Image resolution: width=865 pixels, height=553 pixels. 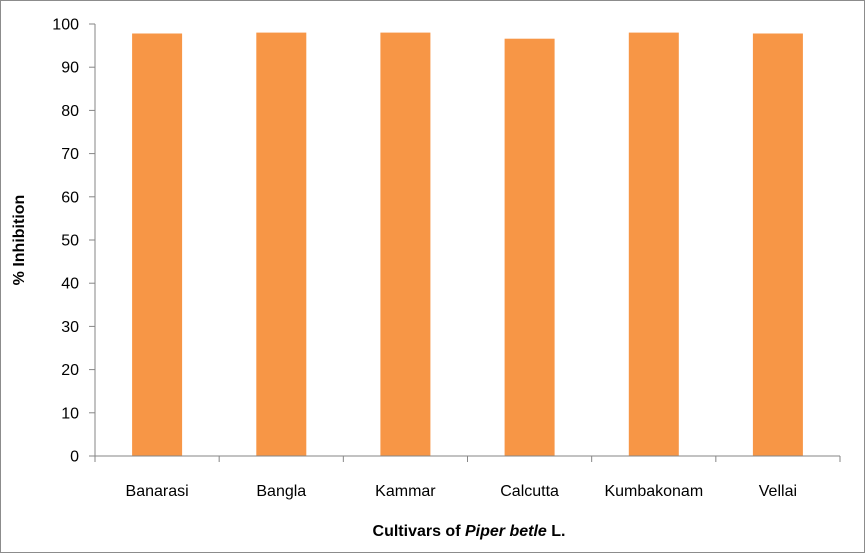 What do you see at coordinates (506, 531) in the screenshot?
I see `x-axis-title-italic: Piper betle` at bounding box center [506, 531].